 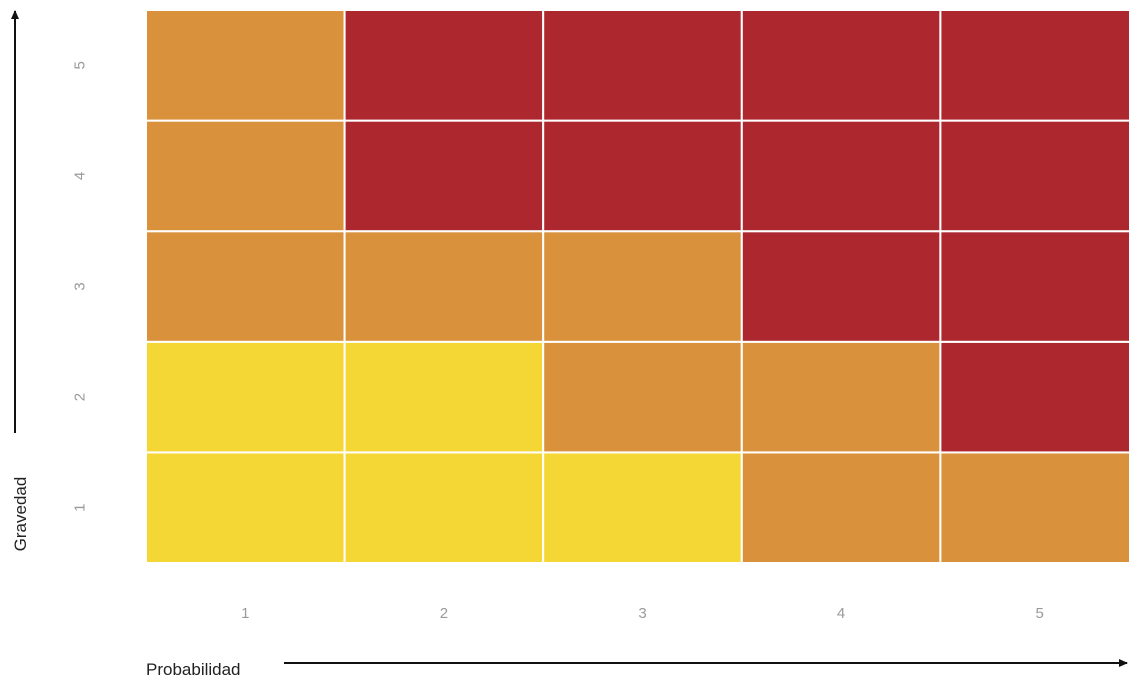 What do you see at coordinates (642, 65) in the screenshot?
I see `heatmap-cell-g5-p3` at bounding box center [642, 65].